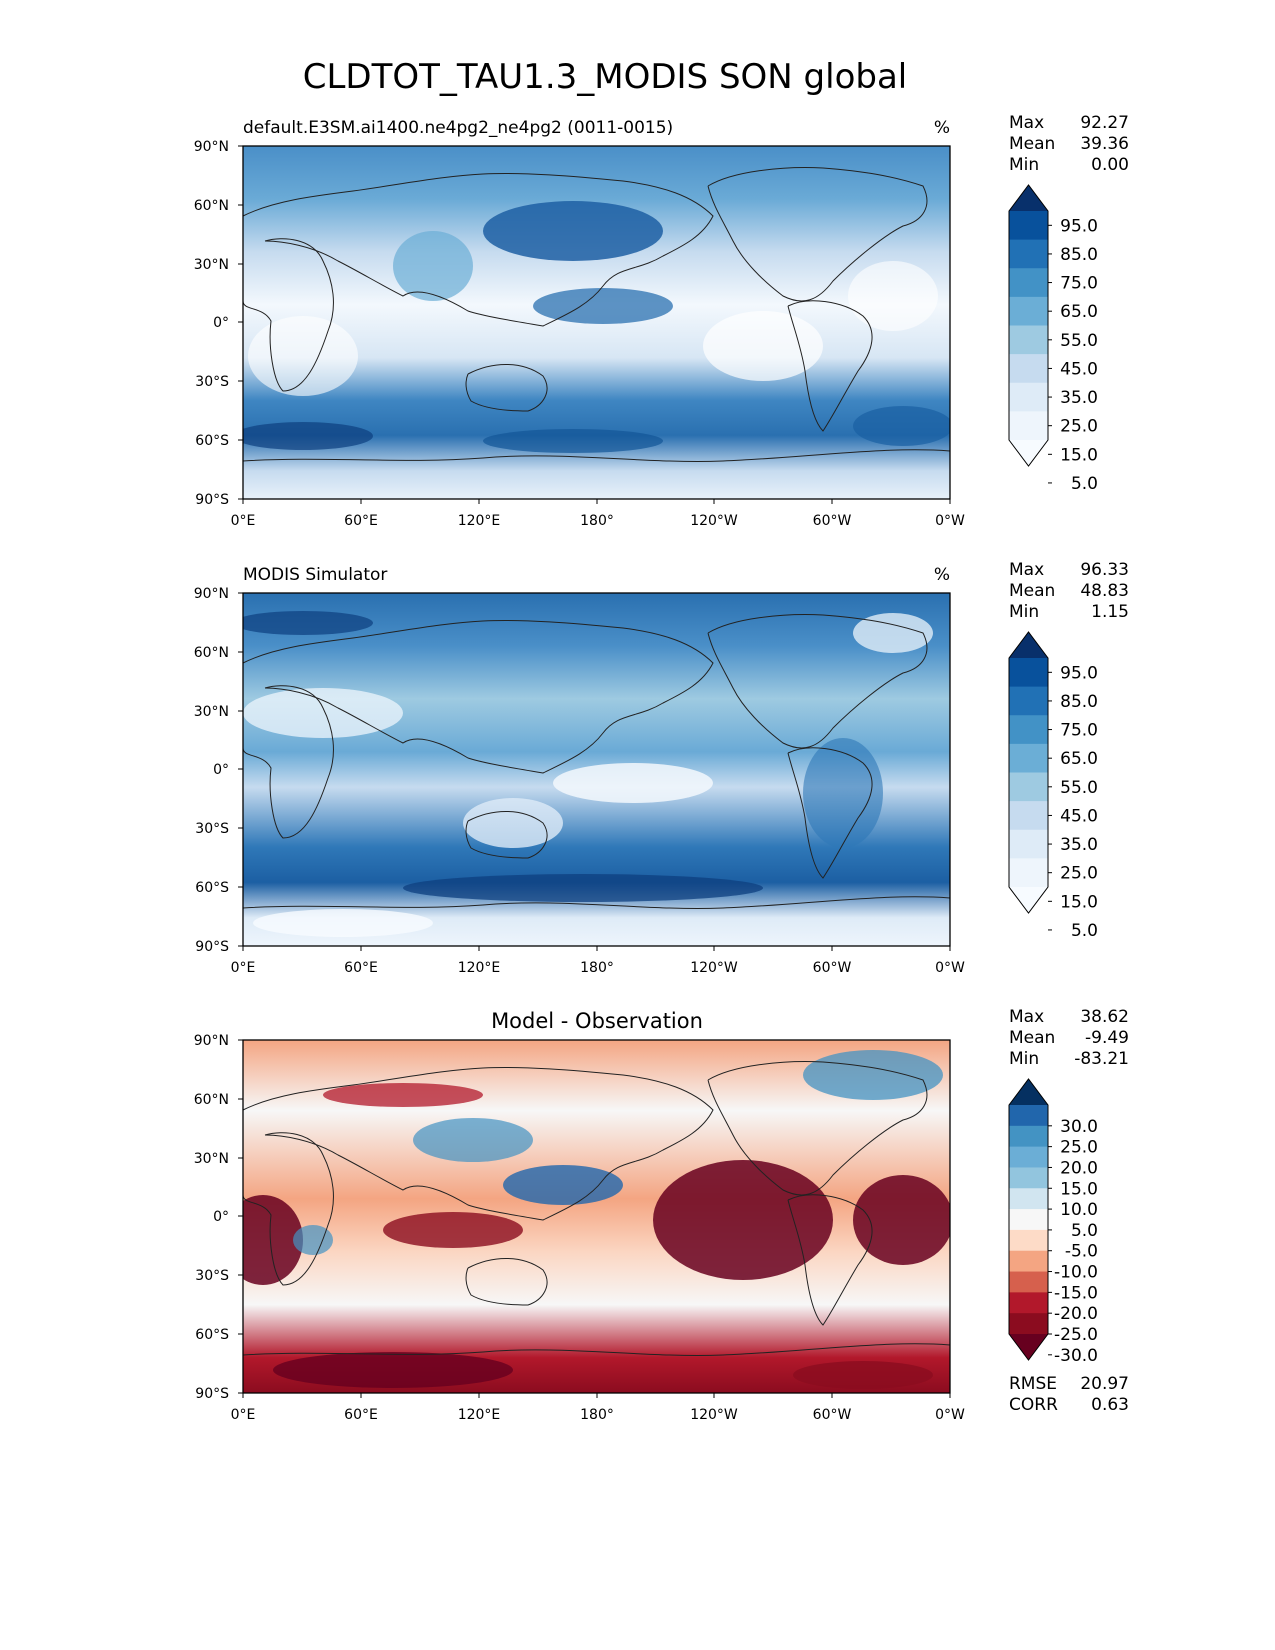 The width and height of the screenshot is (1275, 1650). I want to click on colorbar-tick-label: -30.0, so click(1076, 1356).